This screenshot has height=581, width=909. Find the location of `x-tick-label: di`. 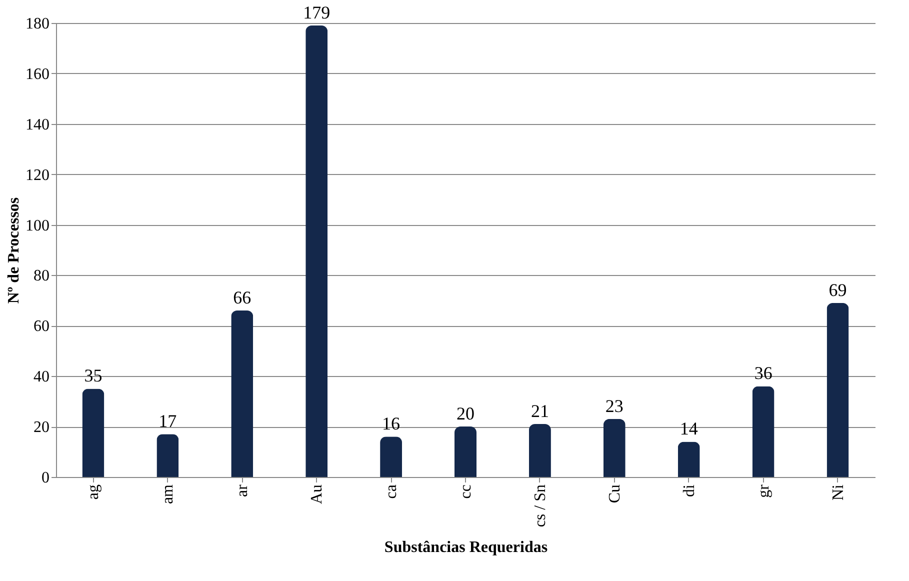

x-tick-label: di is located at coordinates (689, 490).